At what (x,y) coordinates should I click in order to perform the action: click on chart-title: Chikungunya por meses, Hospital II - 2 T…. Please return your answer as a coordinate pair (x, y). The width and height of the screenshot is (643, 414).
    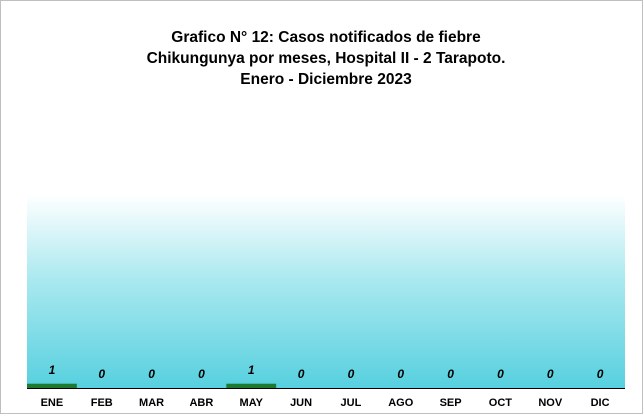
    Looking at the image, I should click on (326, 58).